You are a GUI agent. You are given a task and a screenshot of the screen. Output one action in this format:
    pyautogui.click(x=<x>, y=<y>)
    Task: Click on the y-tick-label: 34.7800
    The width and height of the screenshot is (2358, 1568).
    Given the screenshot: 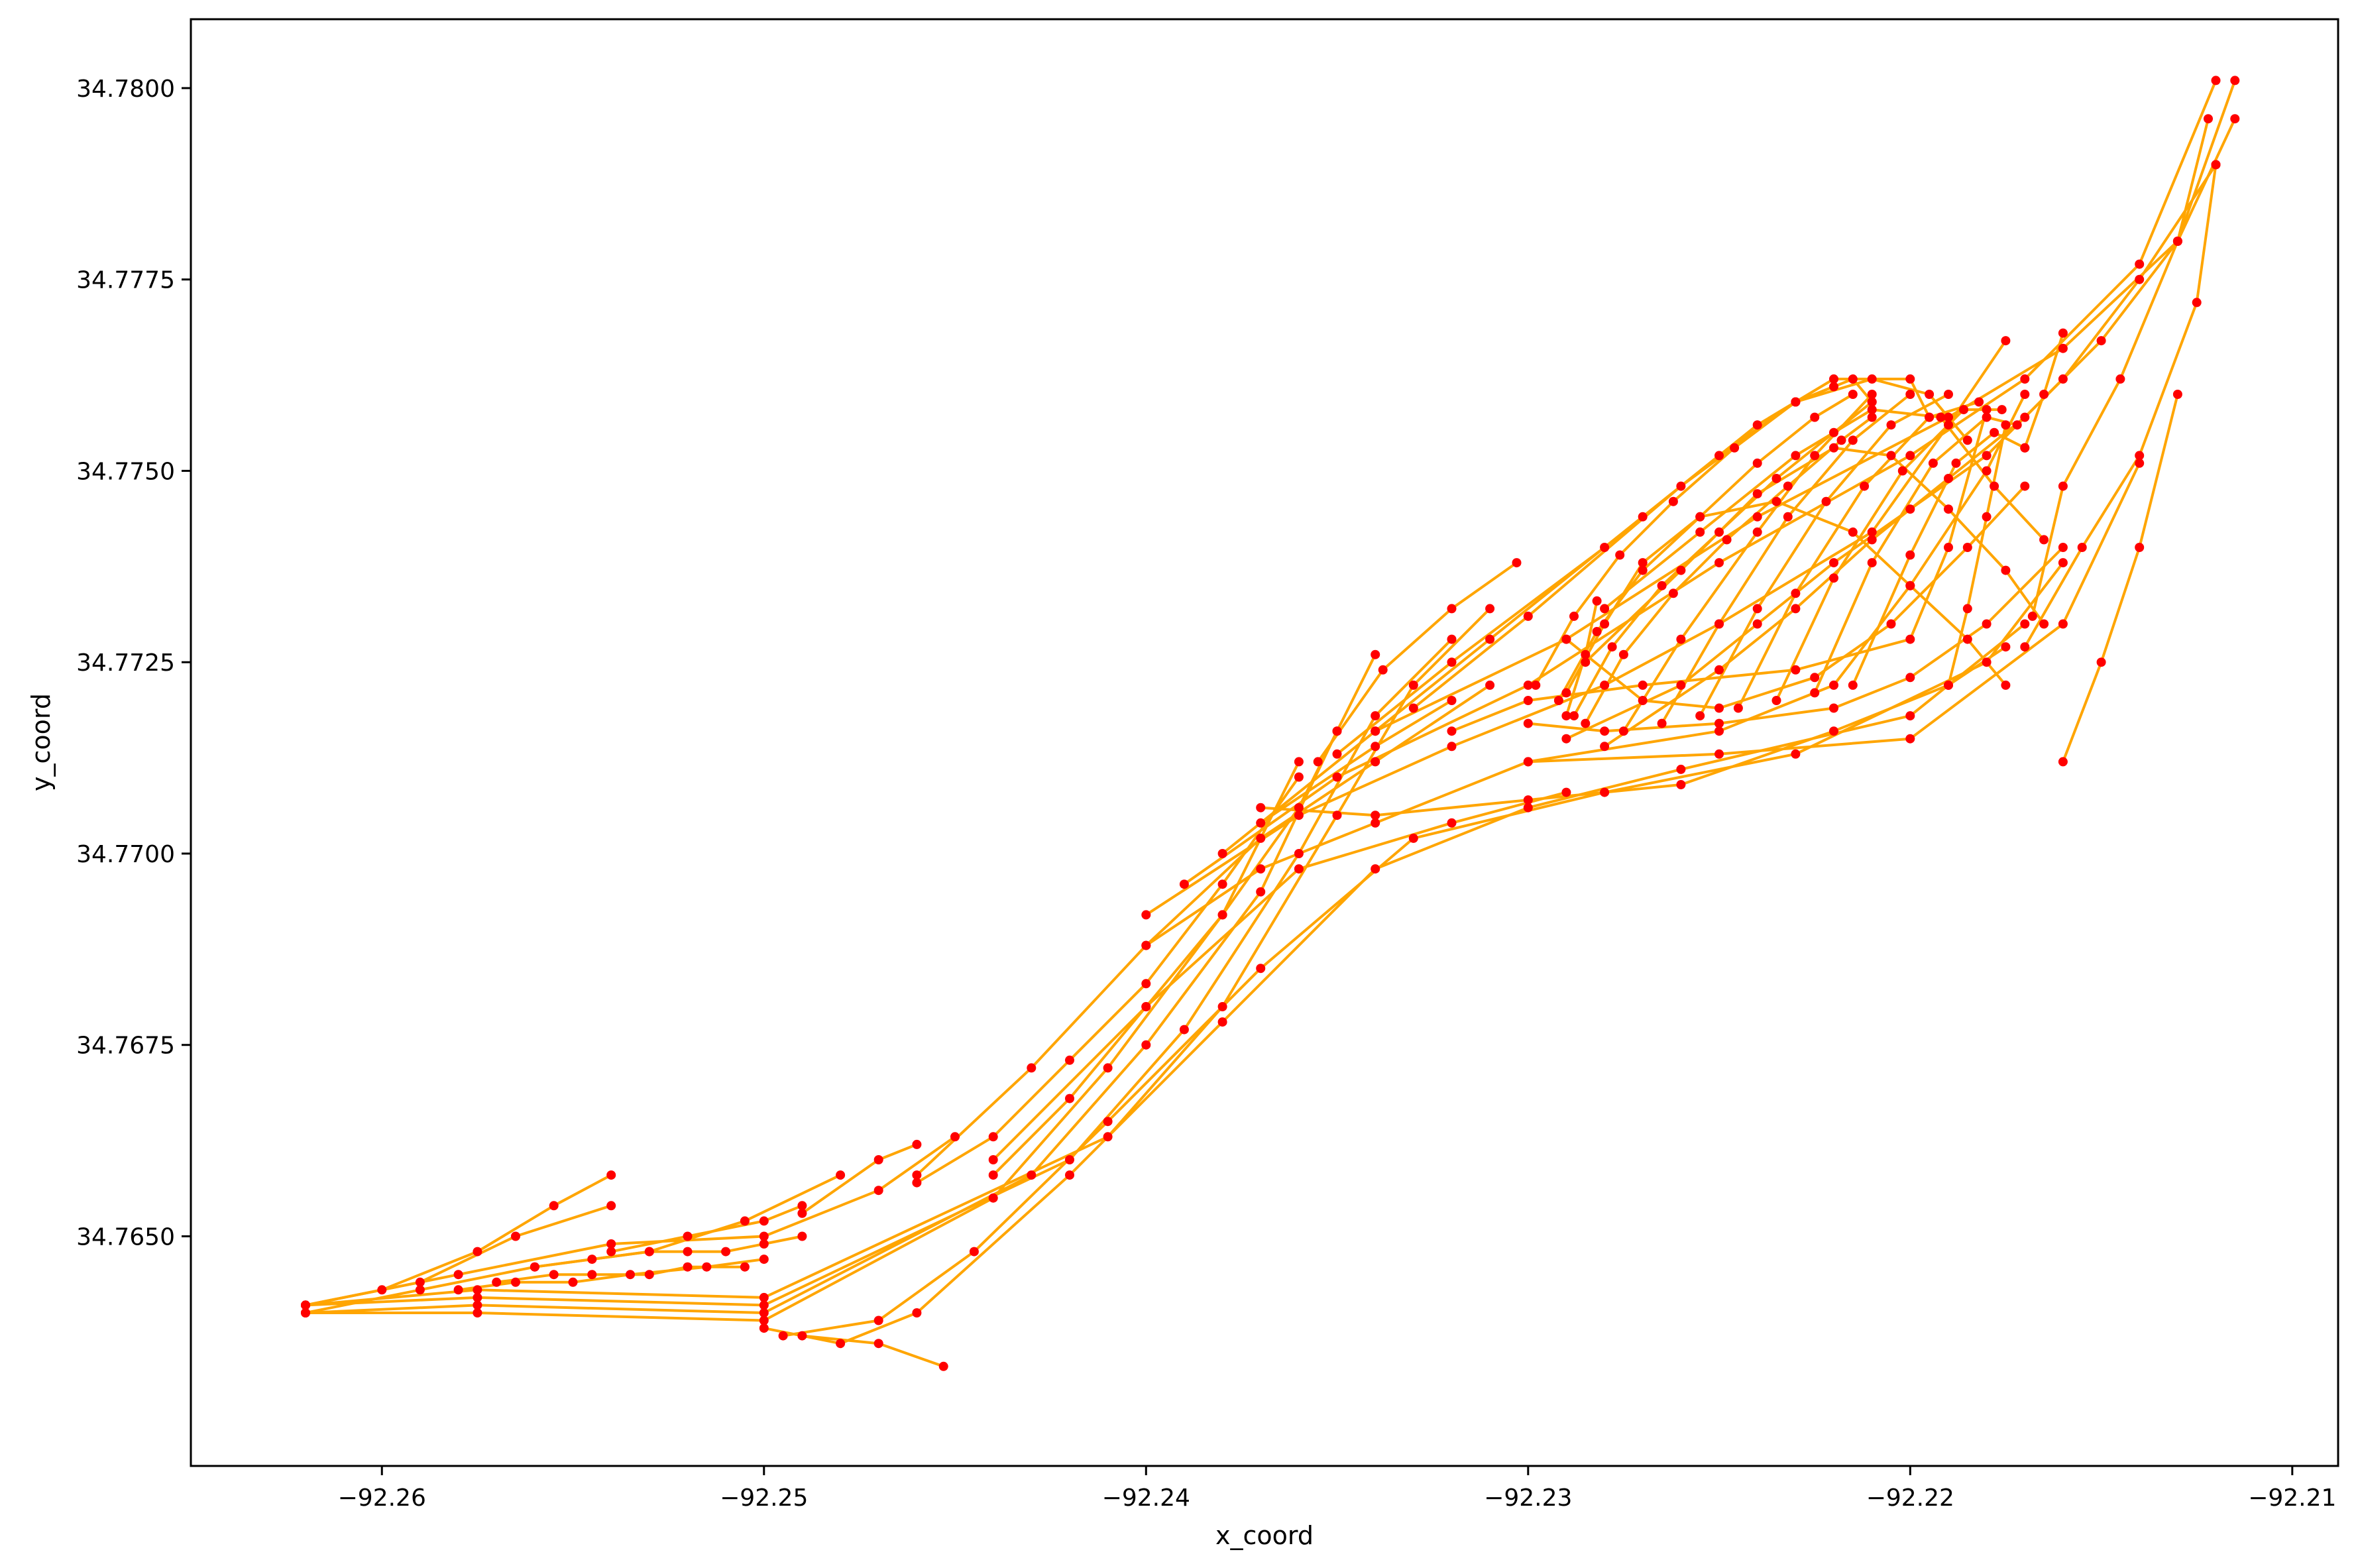 What is the action you would take?
    pyautogui.click(x=125, y=89)
    